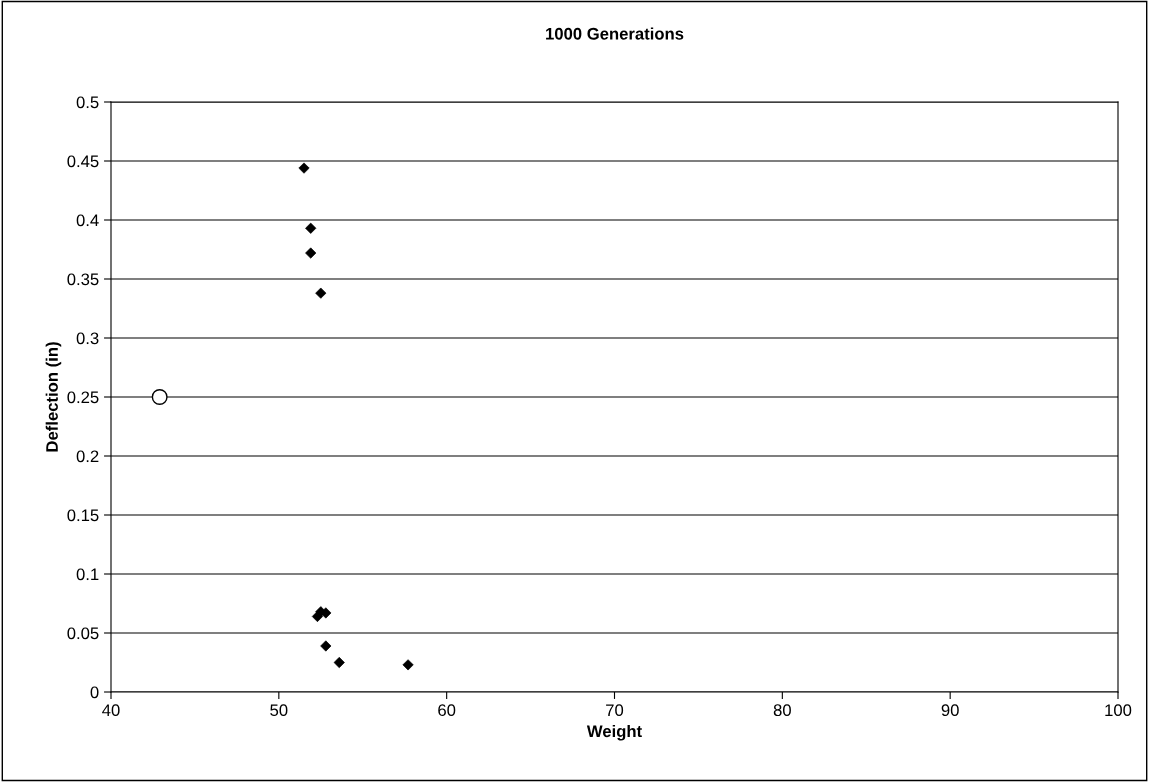 The image size is (1149, 782). Describe the element at coordinates (83, 279) in the screenshot. I see `y-tick-label: 0.35` at that location.